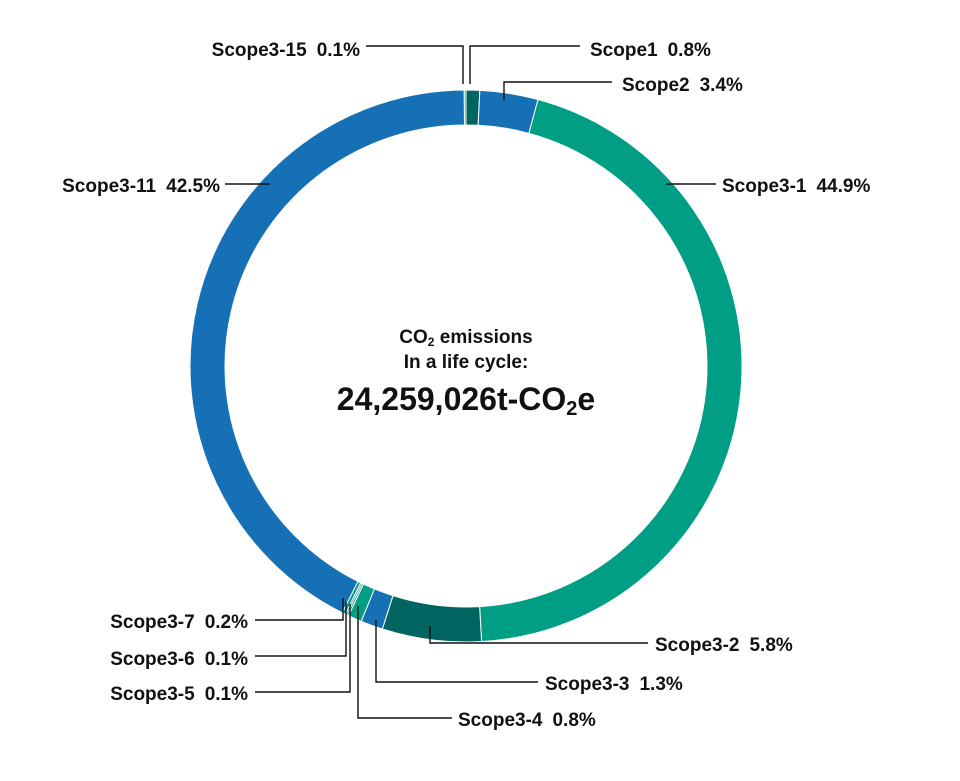  I want to click on label-scope1: Scope1 0.8%, so click(650, 50).